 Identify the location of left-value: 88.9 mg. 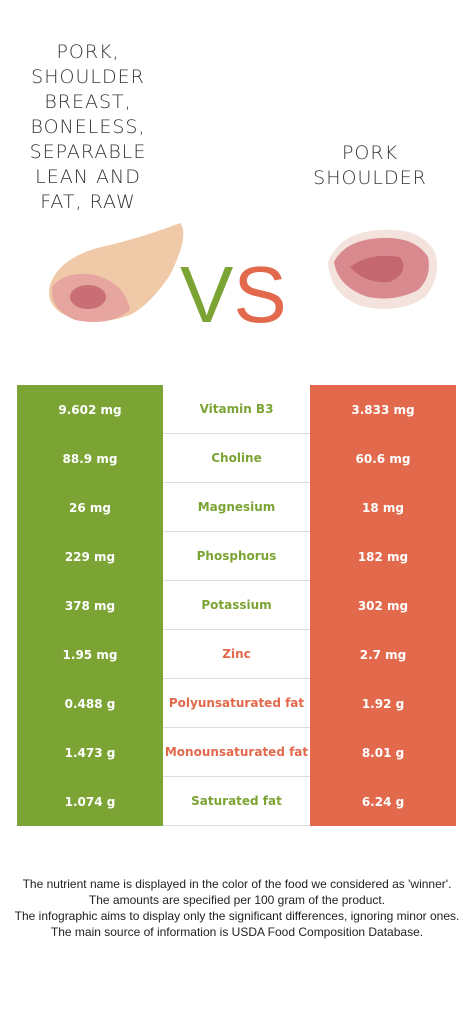
(90, 458).